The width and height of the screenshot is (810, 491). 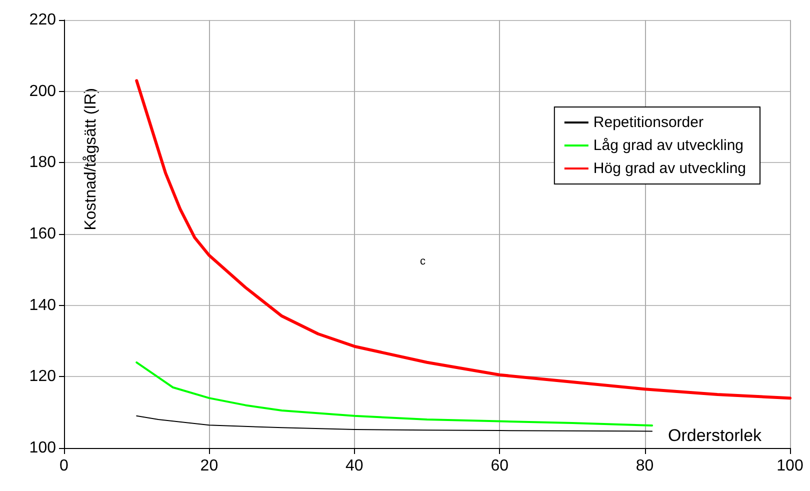 What do you see at coordinates (91, 159) in the screenshot?
I see `y-axis-title: Kostnad/tågsätt (IR)` at bounding box center [91, 159].